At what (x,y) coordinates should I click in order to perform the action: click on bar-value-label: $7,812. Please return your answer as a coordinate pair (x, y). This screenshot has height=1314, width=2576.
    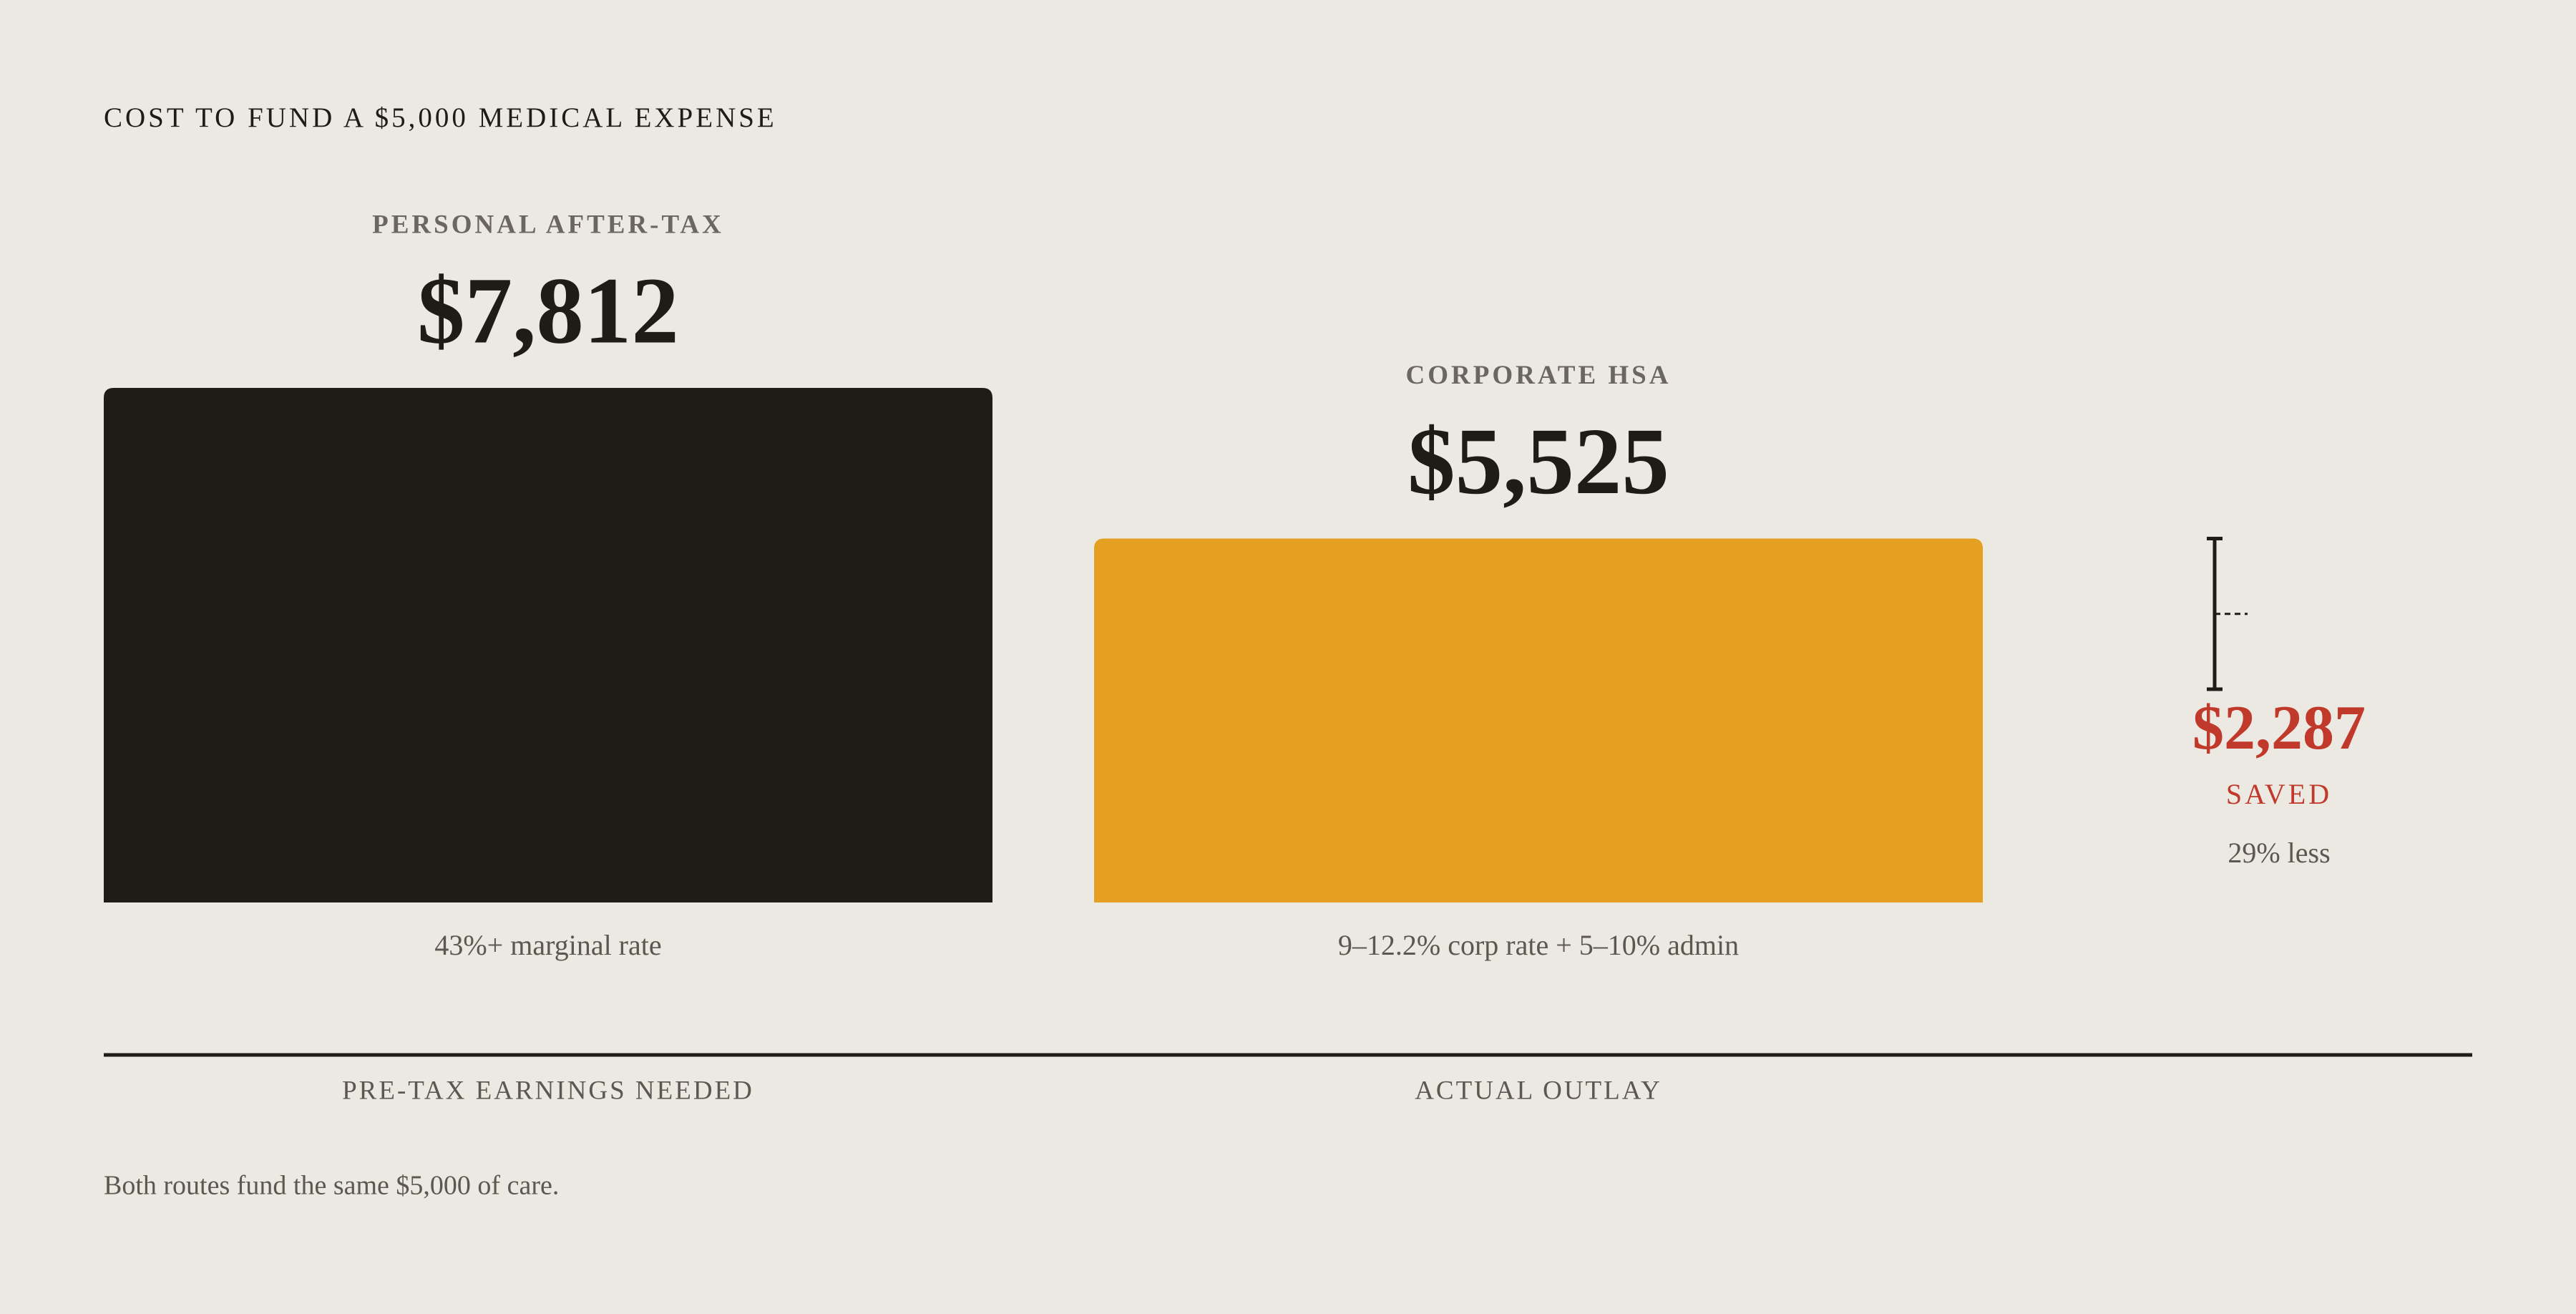
    Looking at the image, I should click on (548, 311).